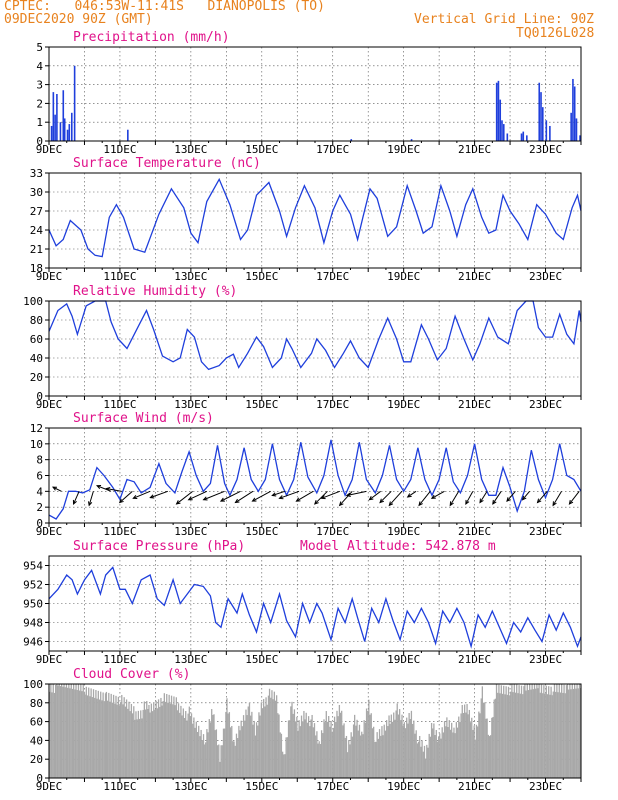 The width and height of the screenshot is (618, 800). I want to click on y-tick-label: 12, so click(36, 428).